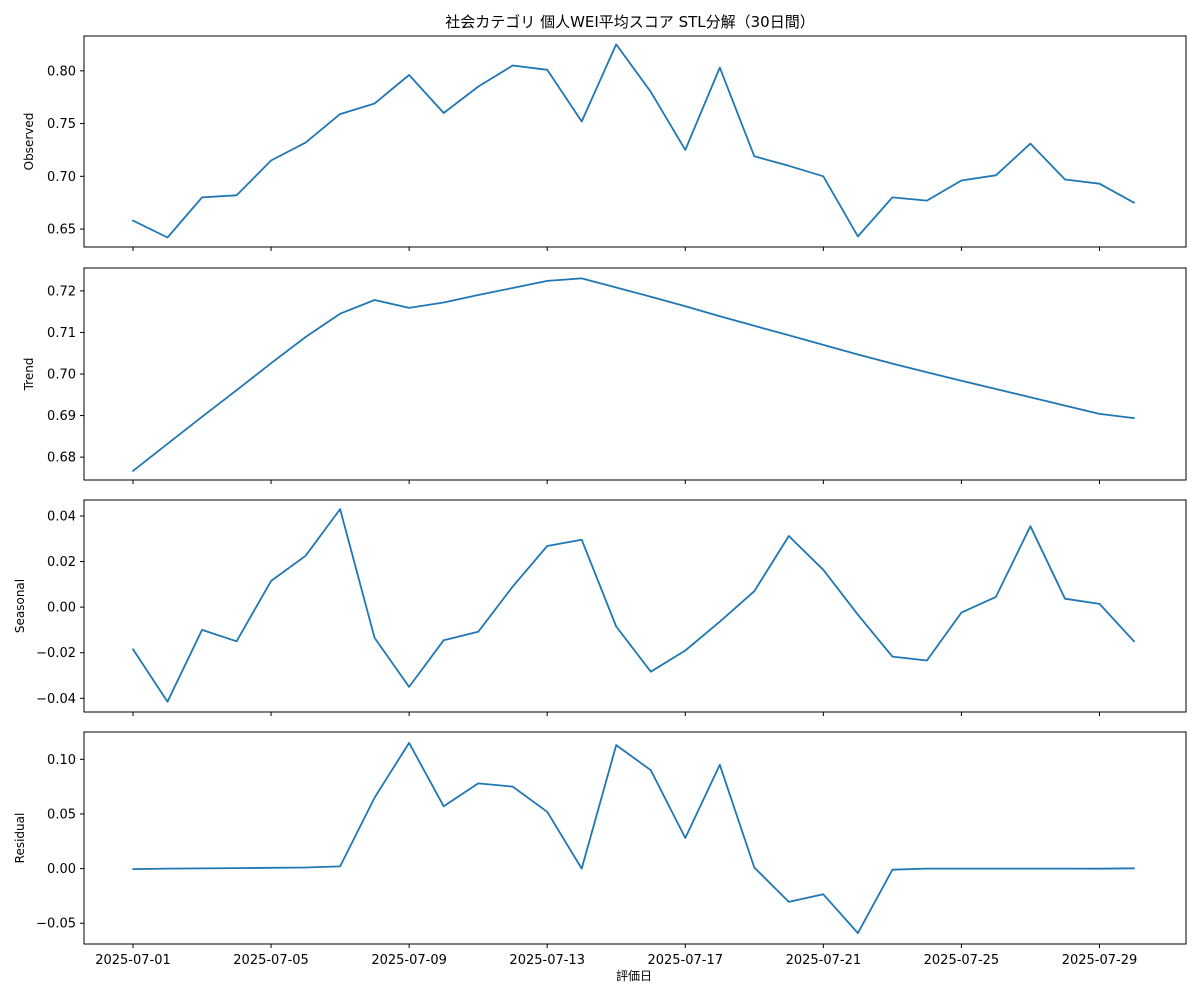 This screenshot has height=1000, width=1200. Describe the element at coordinates (20, 838) in the screenshot. I see `y-axis-title: Residual` at that location.